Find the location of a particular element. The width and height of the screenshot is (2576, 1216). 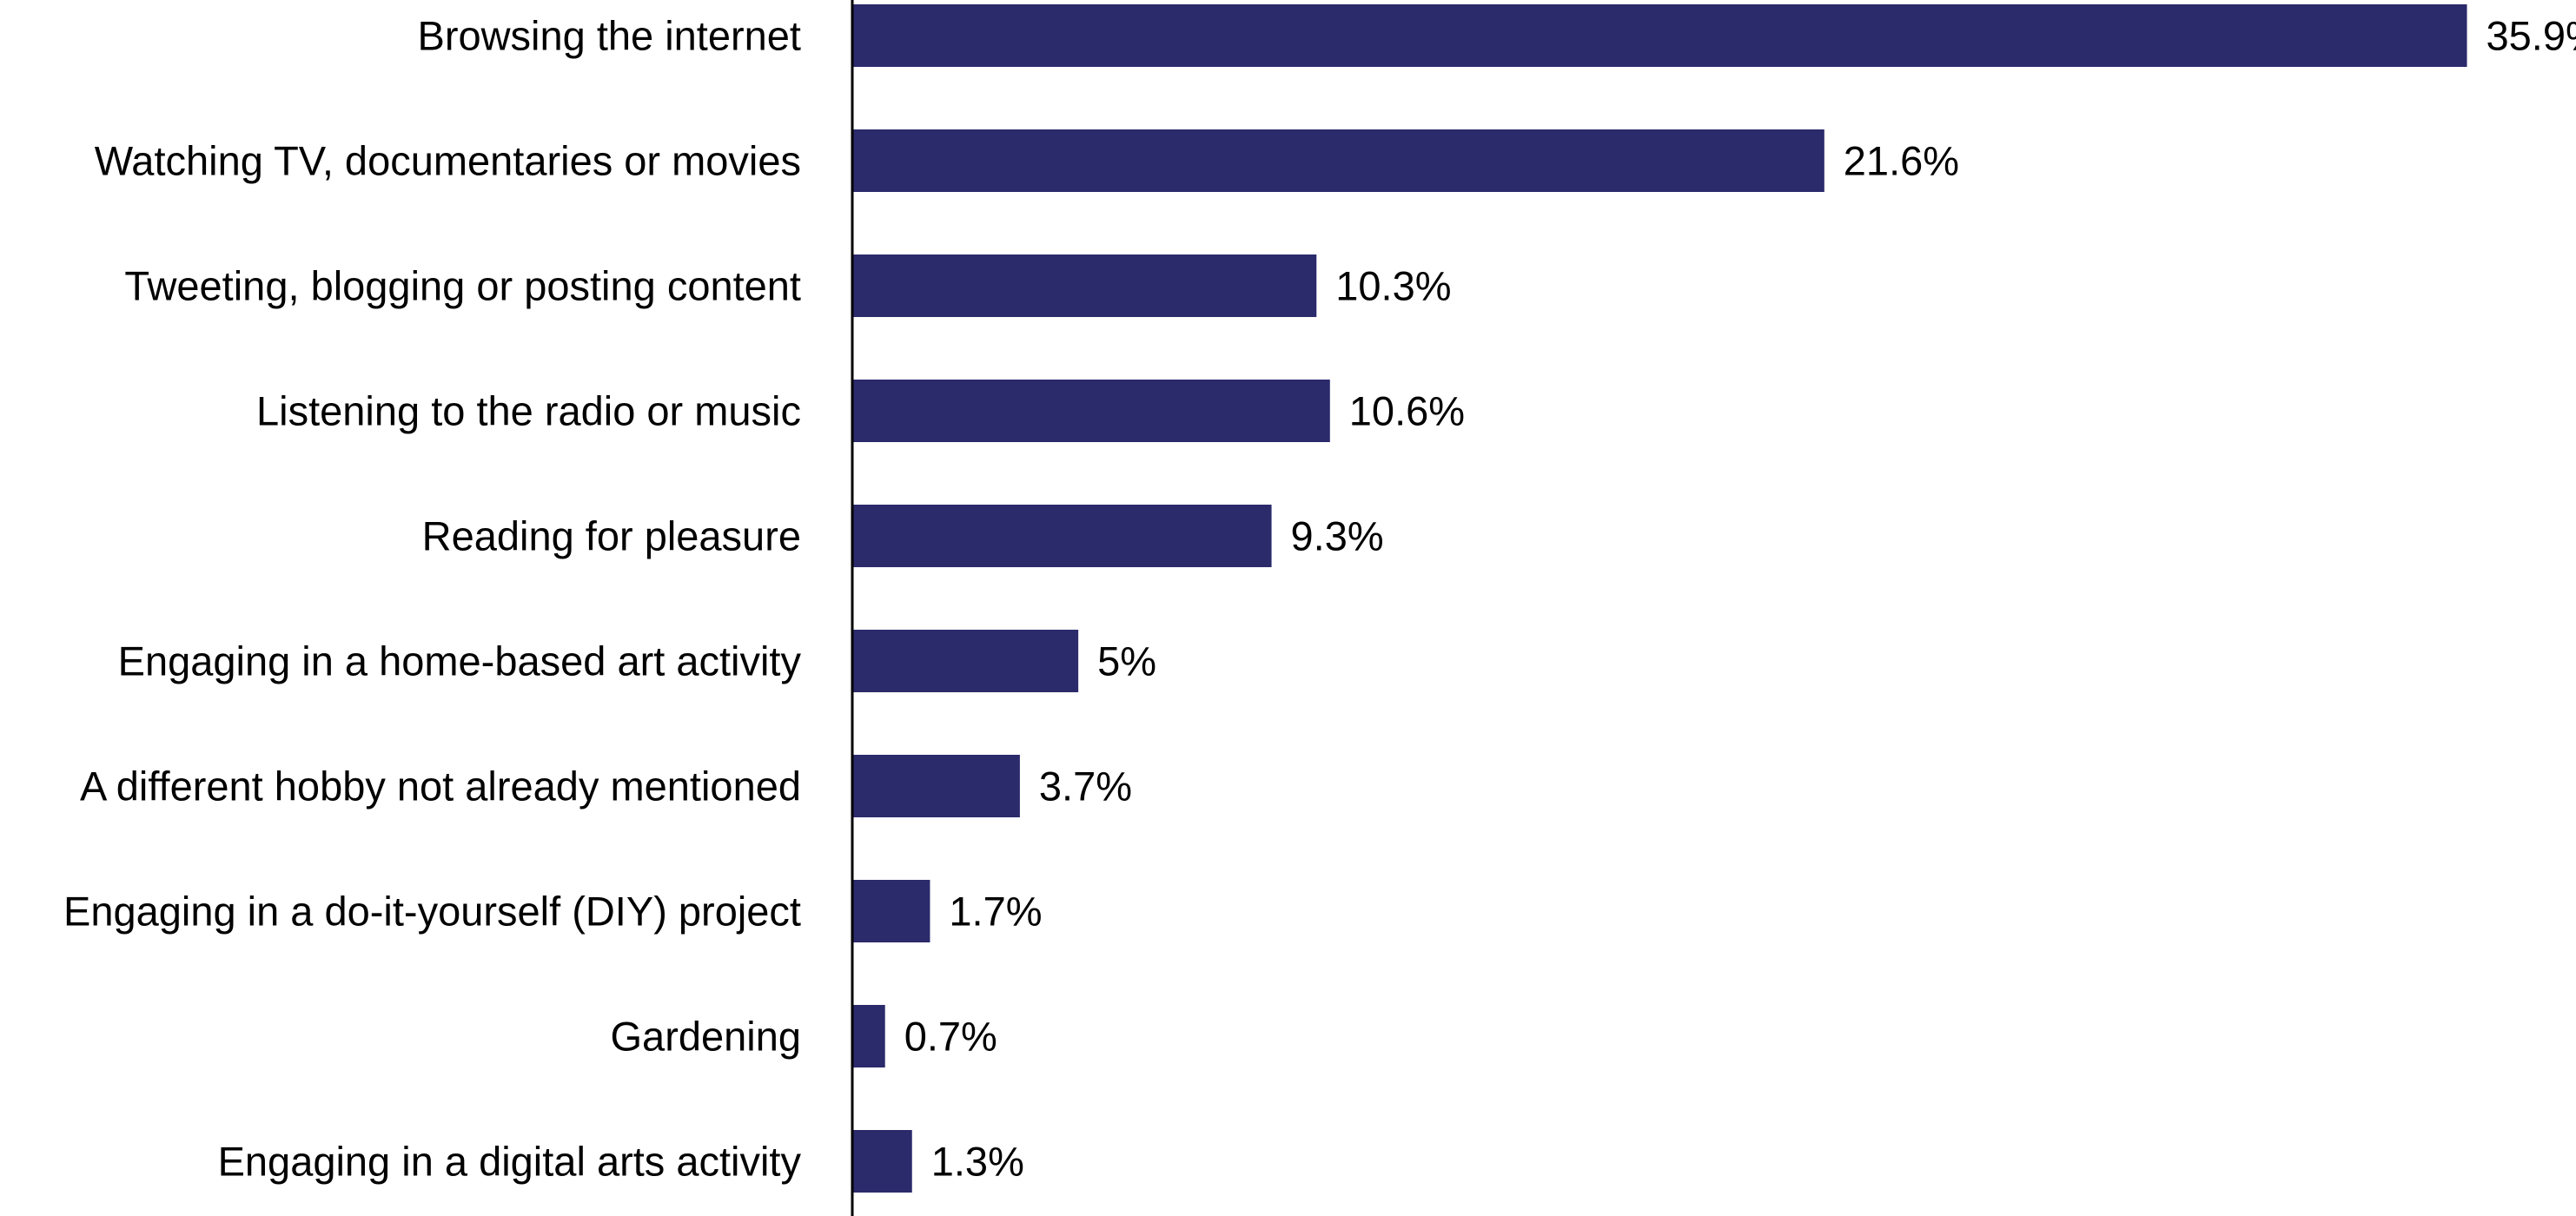

category-label: Reading for pleasure is located at coordinates (611, 536).